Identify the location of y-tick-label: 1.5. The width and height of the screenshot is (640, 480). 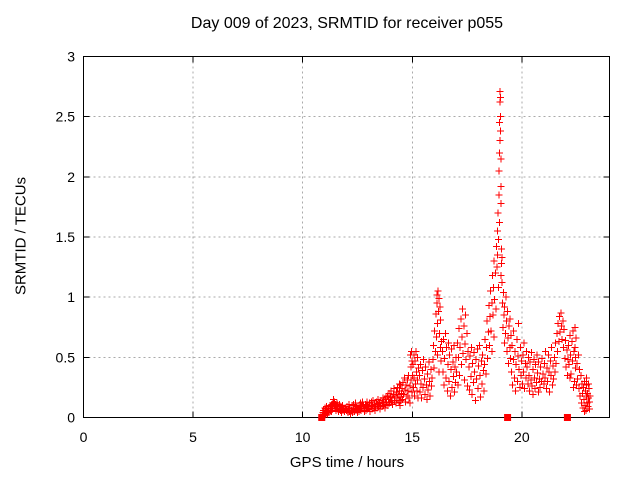
(66, 237).